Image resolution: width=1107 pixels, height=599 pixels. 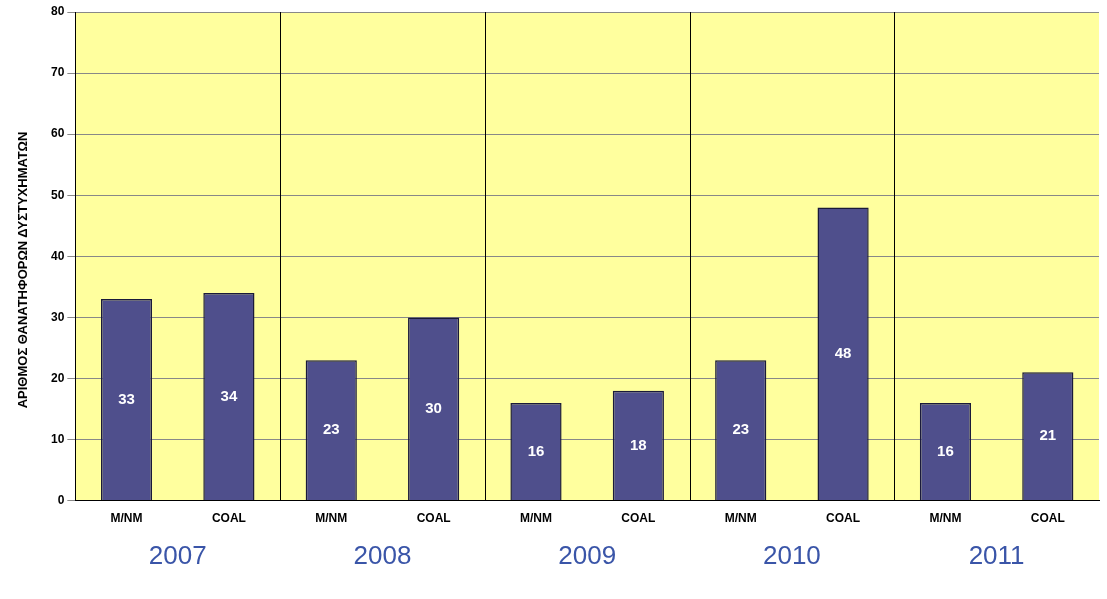 I want to click on y-tick-label: 80, so click(x=57, y=11).